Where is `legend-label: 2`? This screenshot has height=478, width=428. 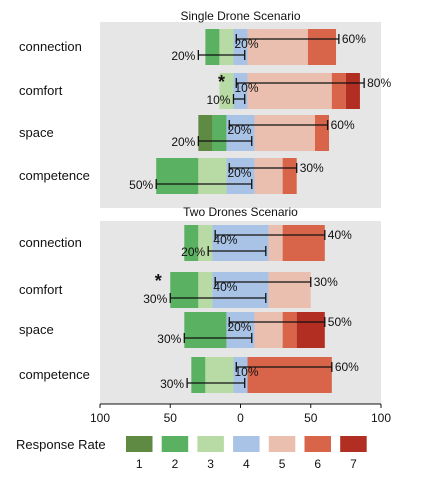 legend-label: 2 is located at coordinates (175, 464).